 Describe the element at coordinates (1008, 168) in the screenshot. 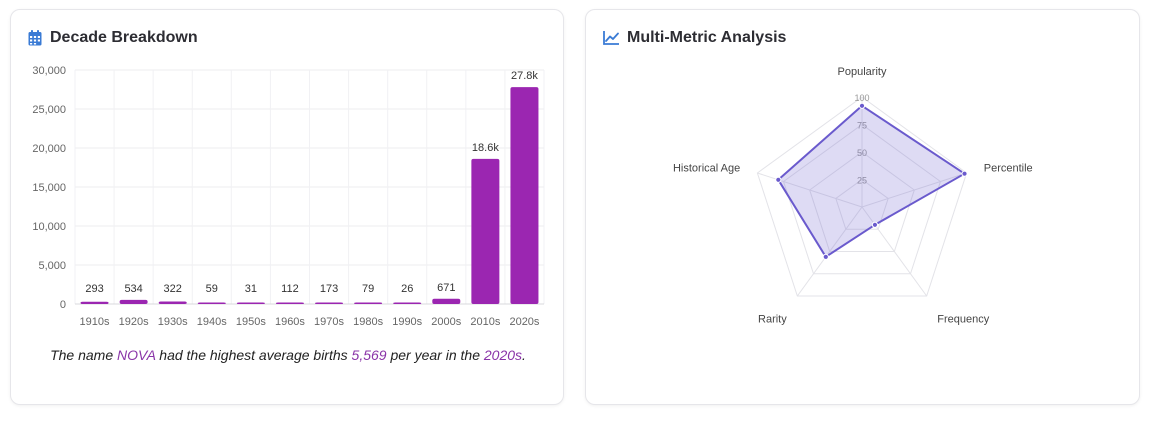

I see `radar-axis-label: Percentile` at that location.